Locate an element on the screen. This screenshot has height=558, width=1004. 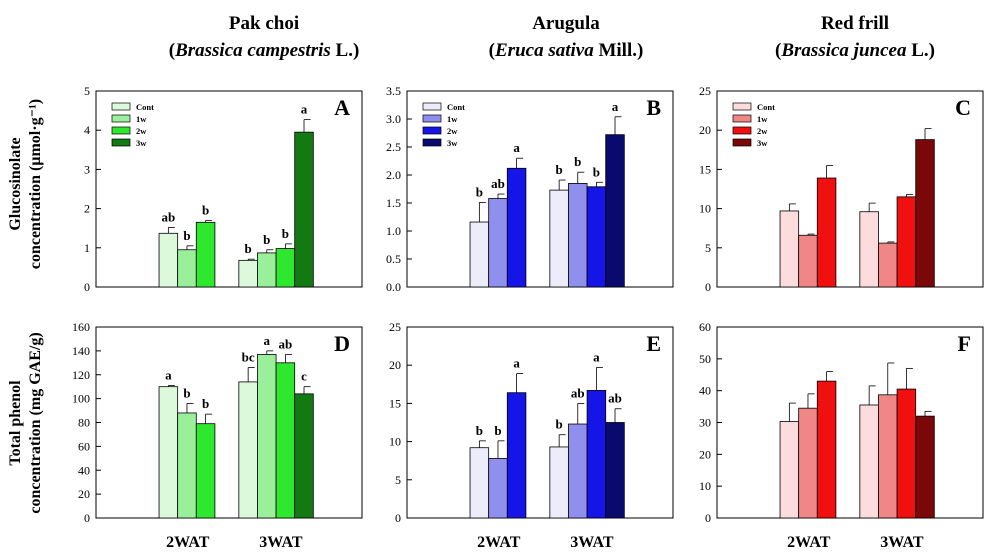
column-header-pak-choi: Pak choi (Brassica campestris L.) is located at coordinates (264, 37).